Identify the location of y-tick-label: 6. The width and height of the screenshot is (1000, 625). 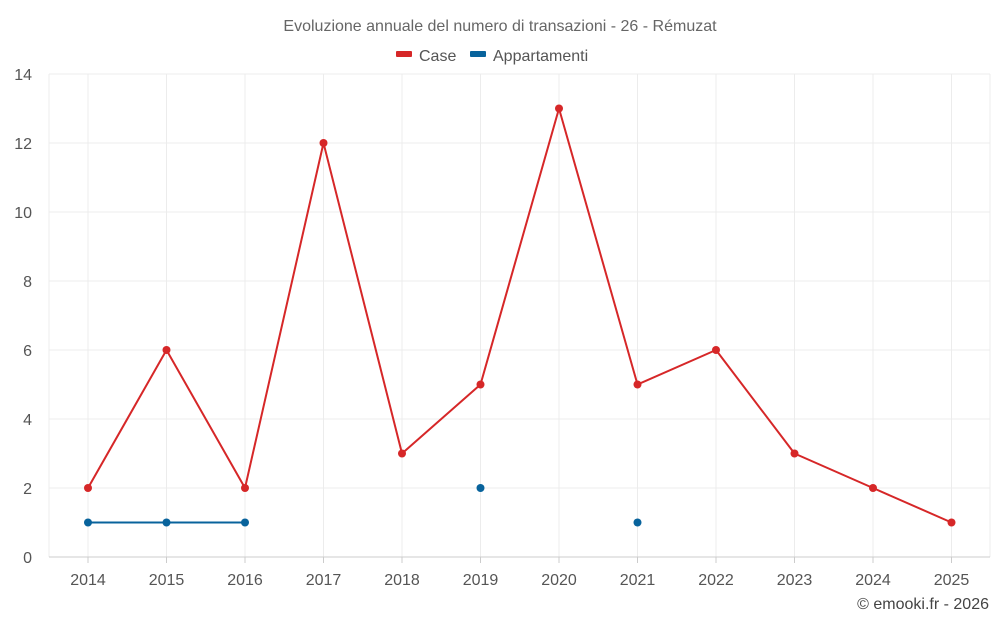
(27, 351).